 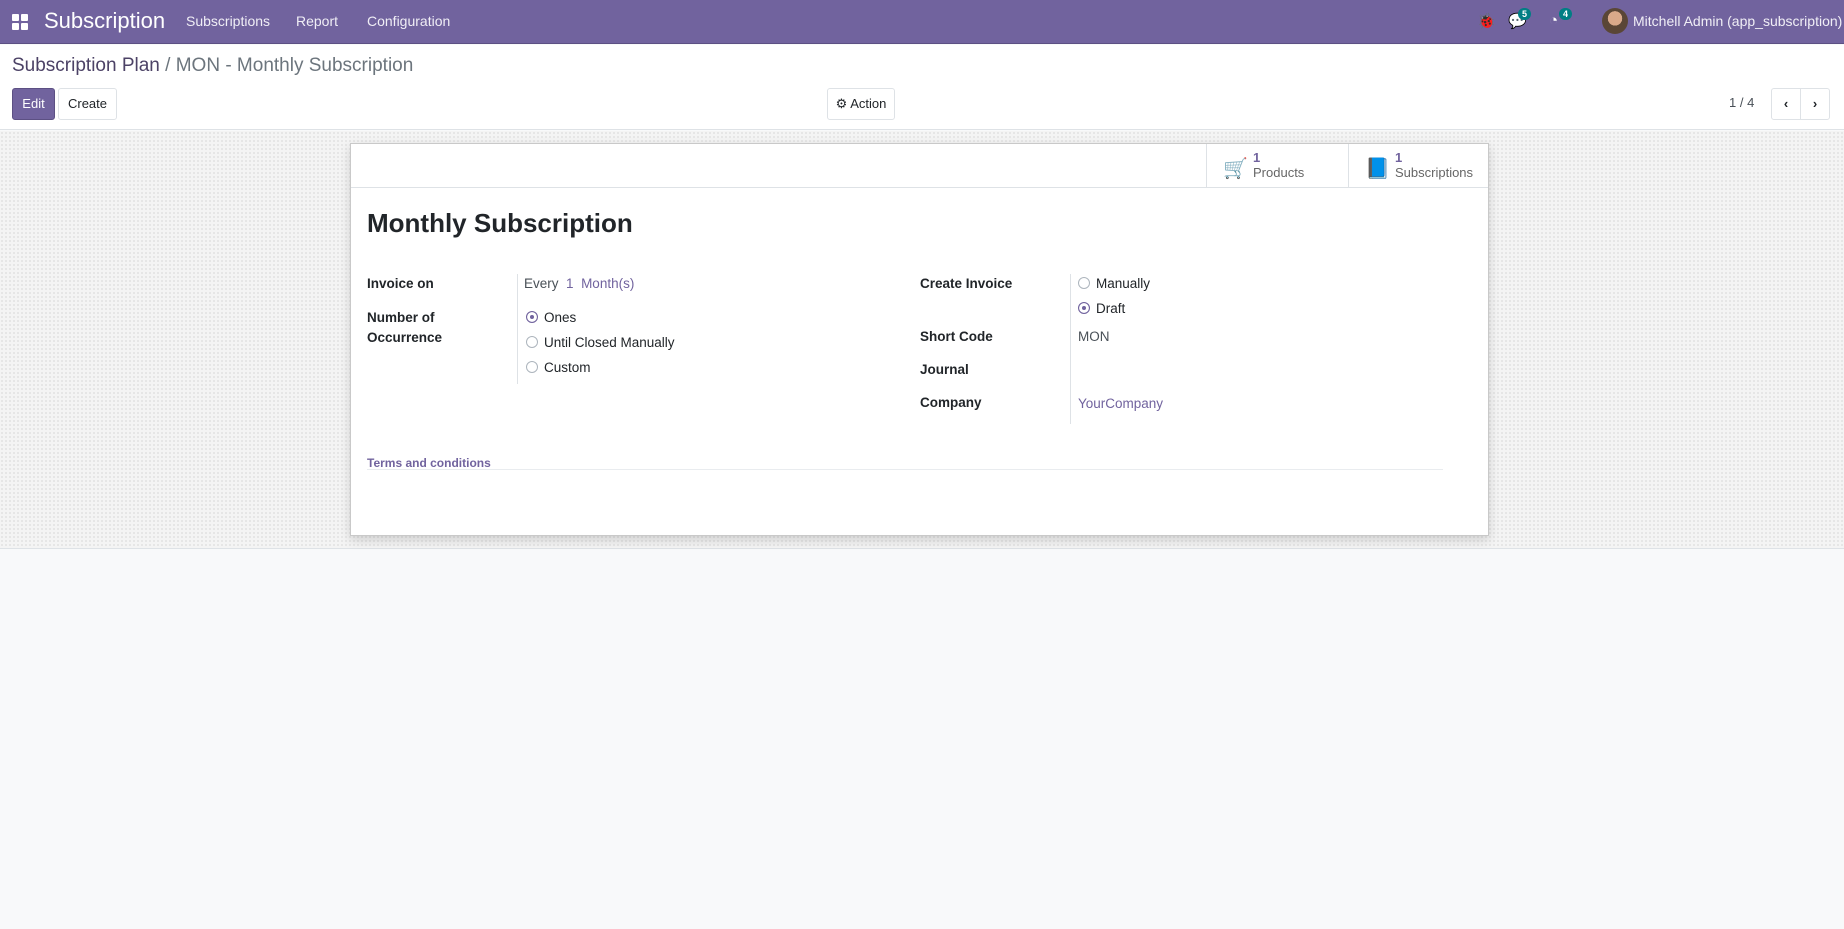 What do you see at coordinates (951, 402) in the screenshot?
I see `company-label: Company` at bounding box center [951, 402].